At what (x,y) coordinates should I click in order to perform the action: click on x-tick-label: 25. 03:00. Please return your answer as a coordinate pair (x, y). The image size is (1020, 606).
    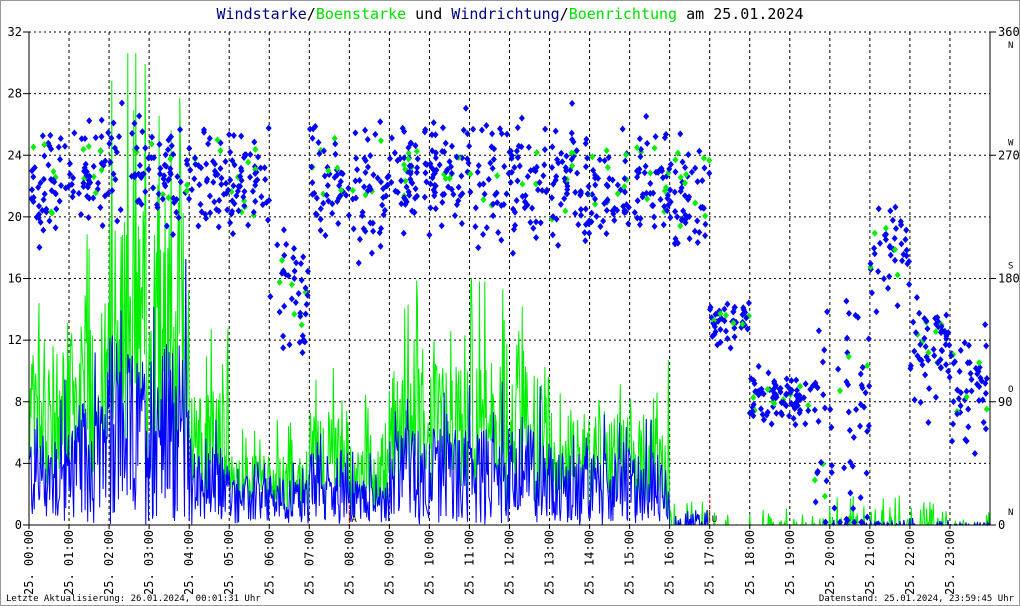
    Looking at the image, I should click on (149, 562).